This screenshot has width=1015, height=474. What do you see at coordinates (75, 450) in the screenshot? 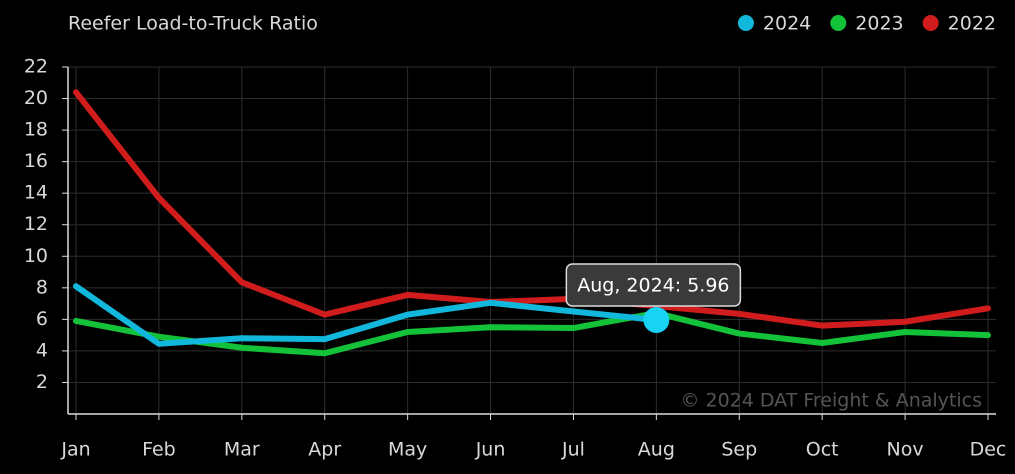
I see `x-tick-label: Jan` at bounding box center [75, 450].